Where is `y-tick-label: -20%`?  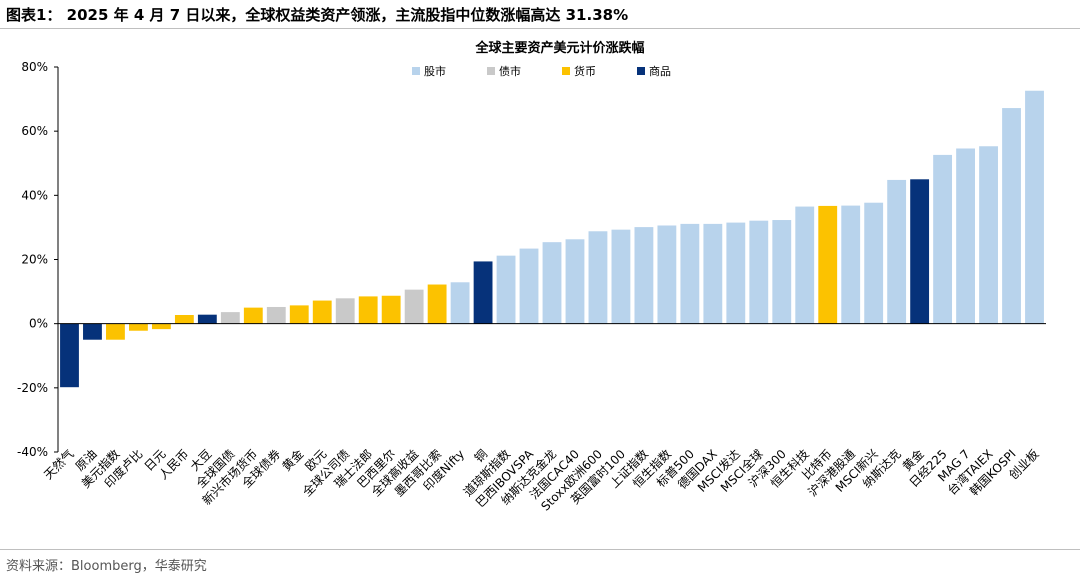 y-tick-label: -20% is located at coordinates (32, 388).